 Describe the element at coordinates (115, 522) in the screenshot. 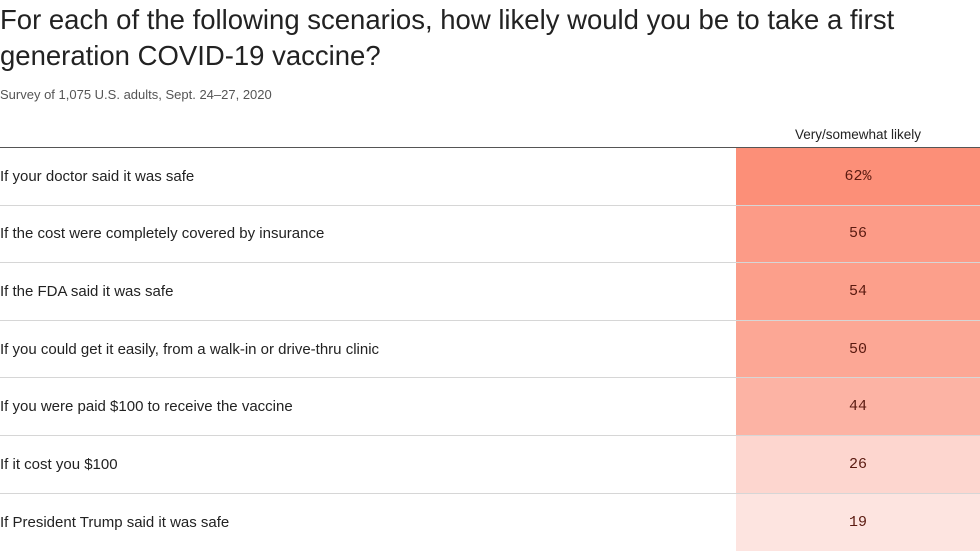

I see `row-label: If President Trump said it was safe` at that location.